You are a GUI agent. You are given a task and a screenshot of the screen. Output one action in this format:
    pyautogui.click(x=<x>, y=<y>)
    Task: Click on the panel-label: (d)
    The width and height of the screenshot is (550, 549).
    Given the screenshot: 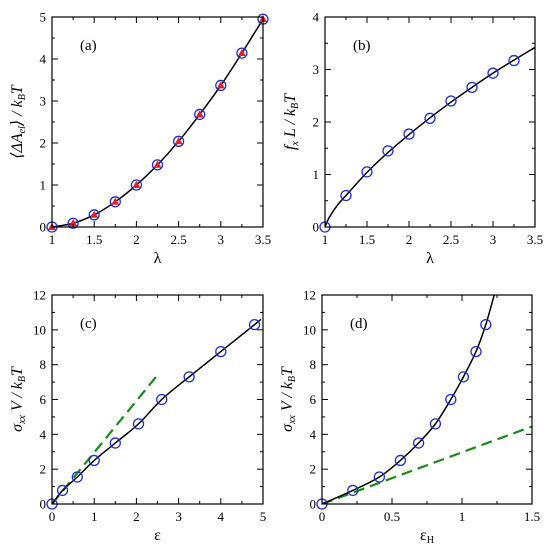 What is the action you would take?
    pyautogui.click(x=359, y=324)
    